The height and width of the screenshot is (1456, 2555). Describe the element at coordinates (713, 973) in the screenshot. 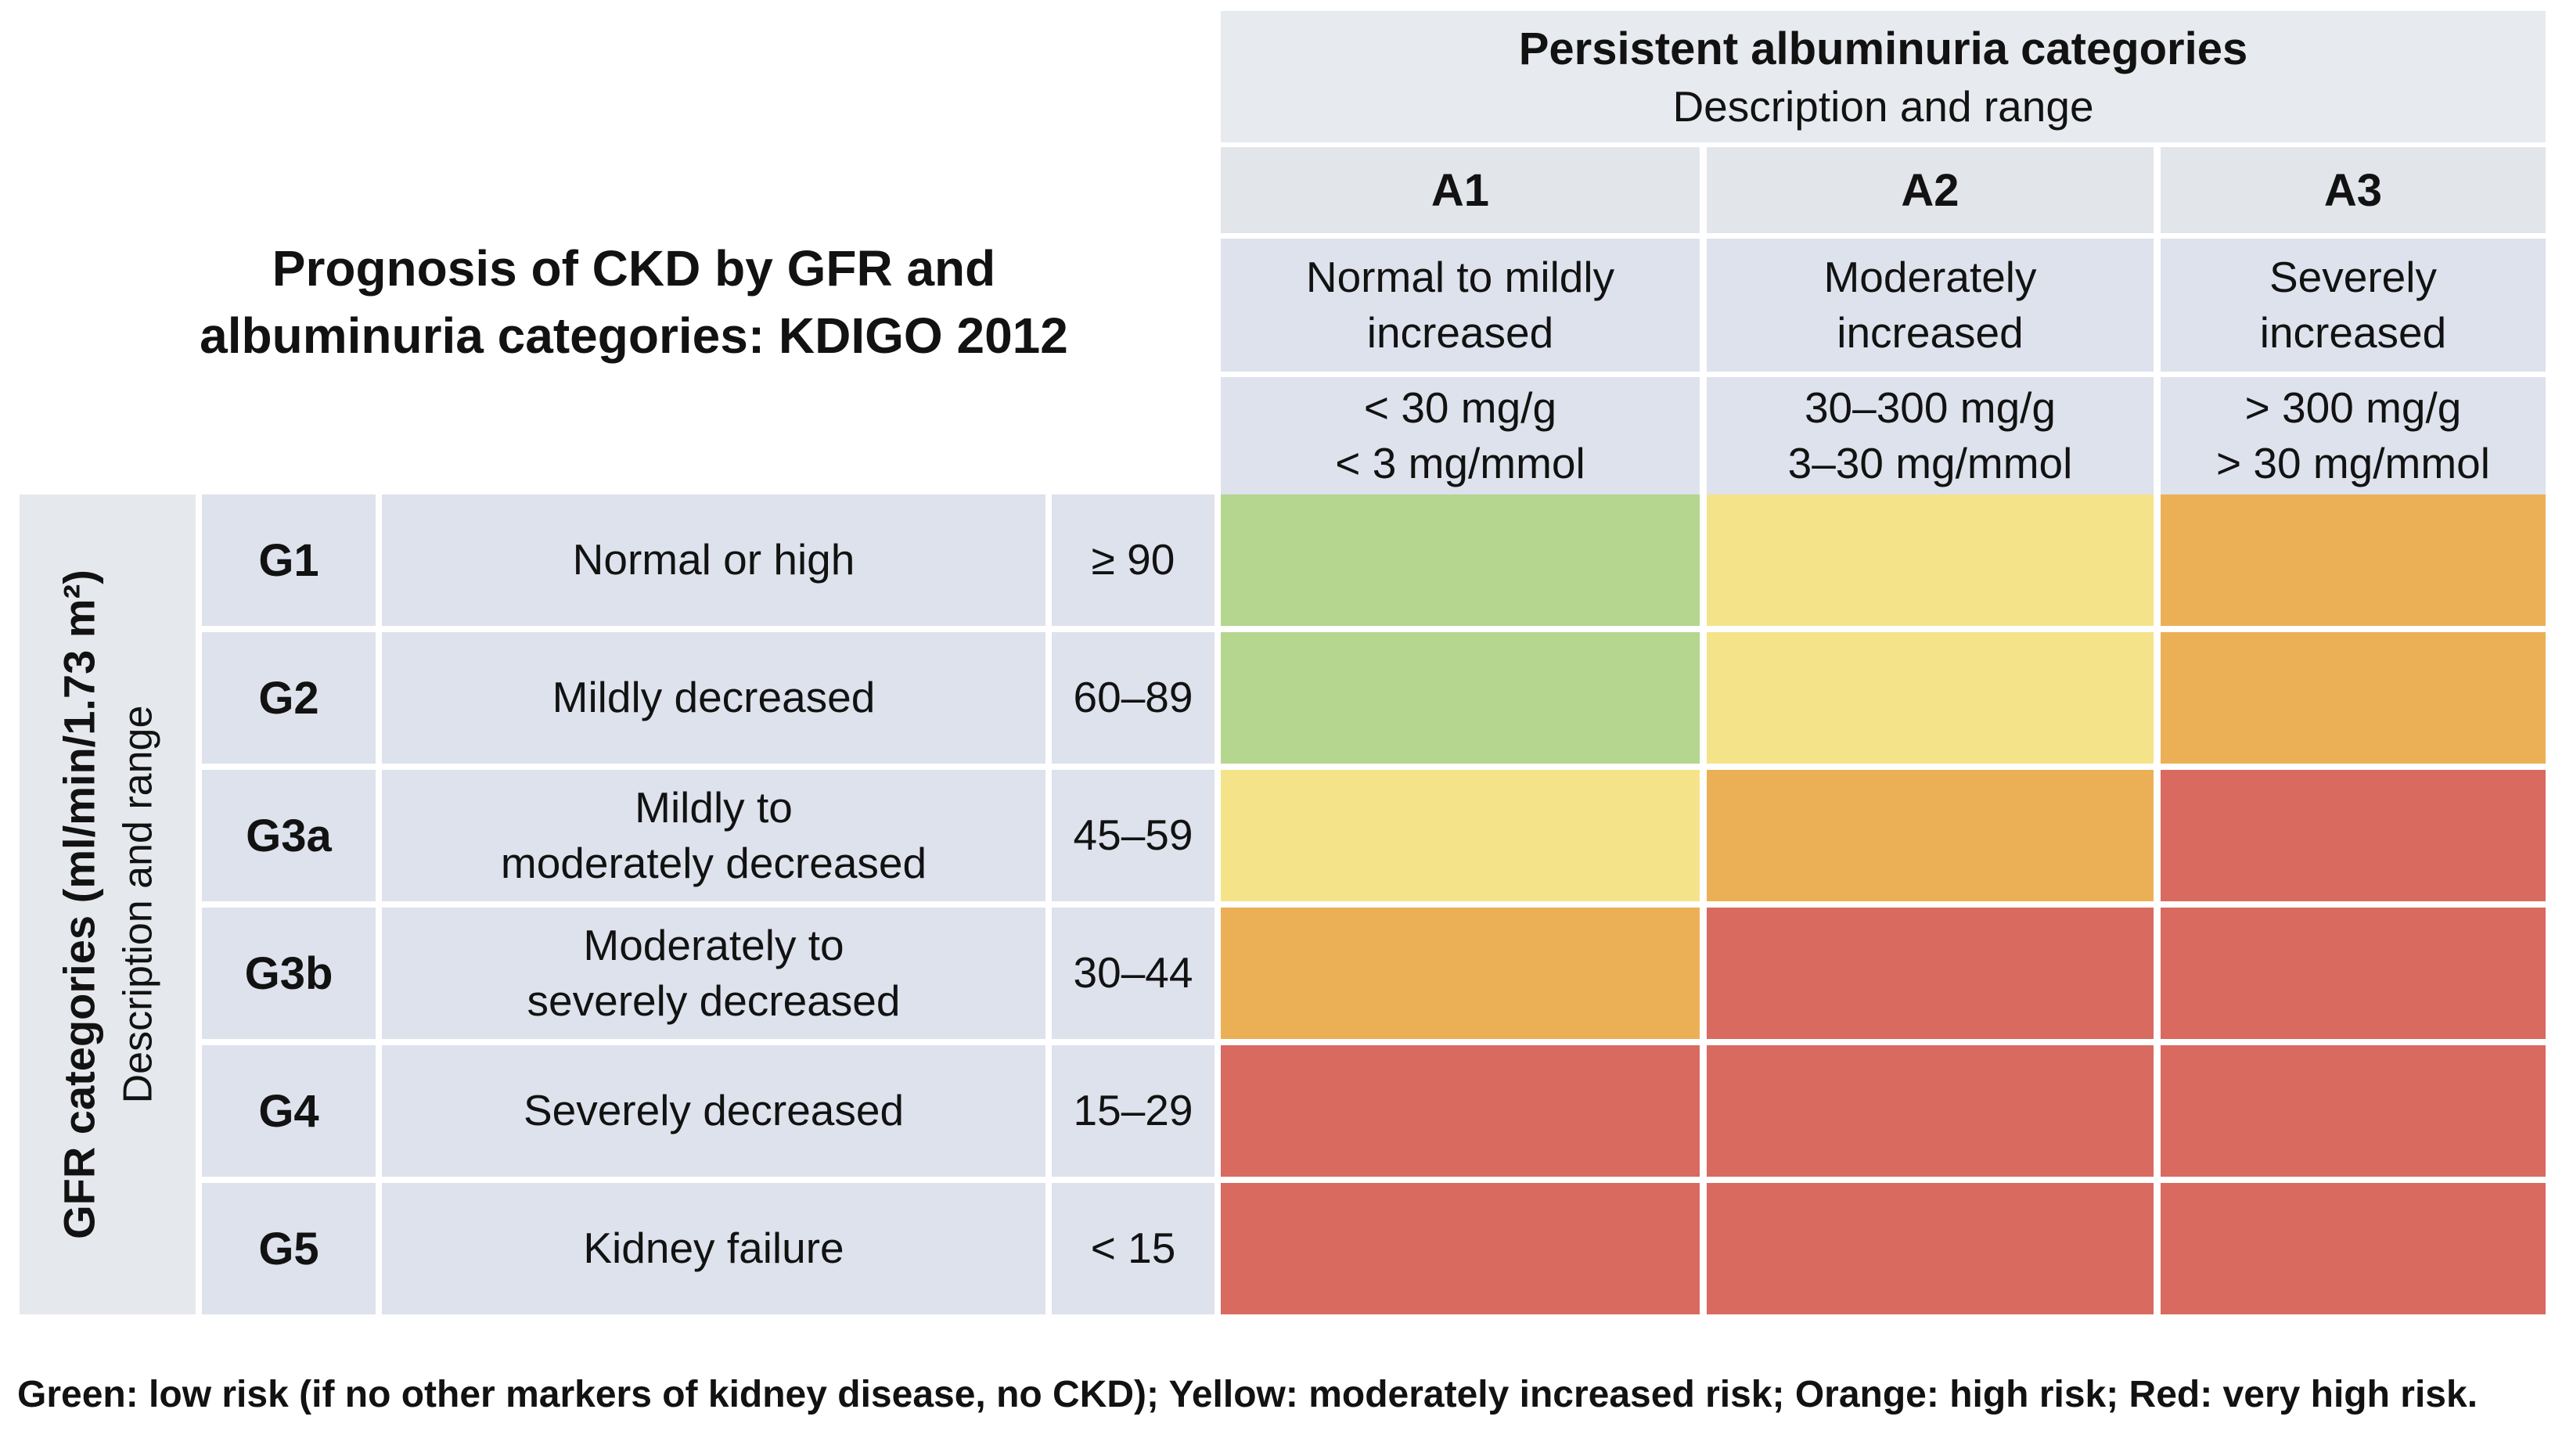

I see `gfr-row-description-g3b: Moderately to severely decreased` at that location.